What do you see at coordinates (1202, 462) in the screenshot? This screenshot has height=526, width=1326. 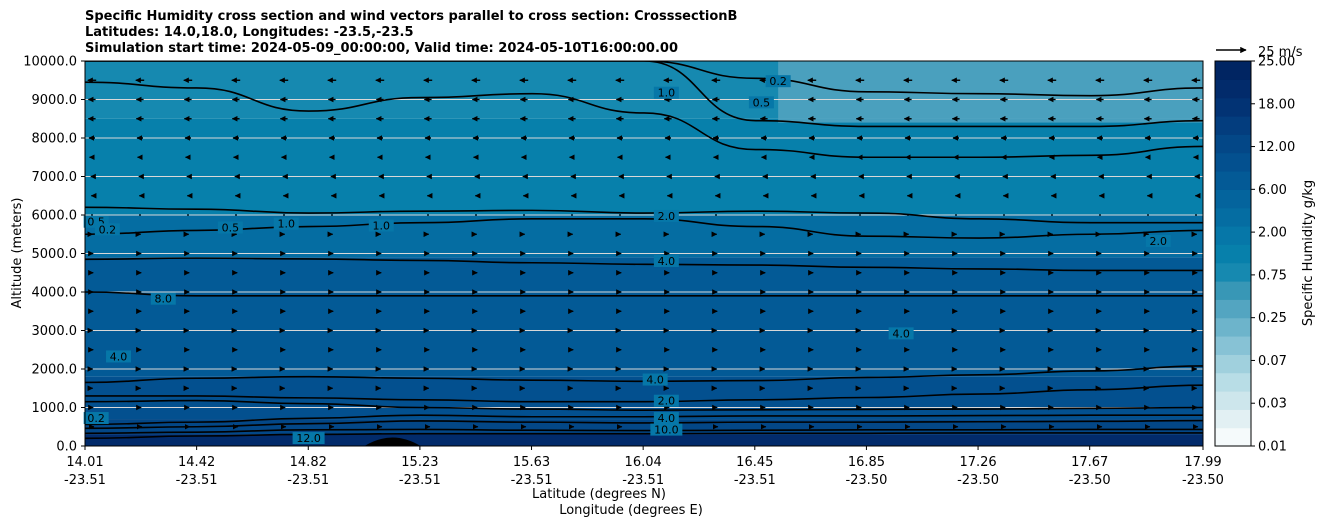 I see `x-tick-label-lat: 17.99` at bounding box center [1202, 462].